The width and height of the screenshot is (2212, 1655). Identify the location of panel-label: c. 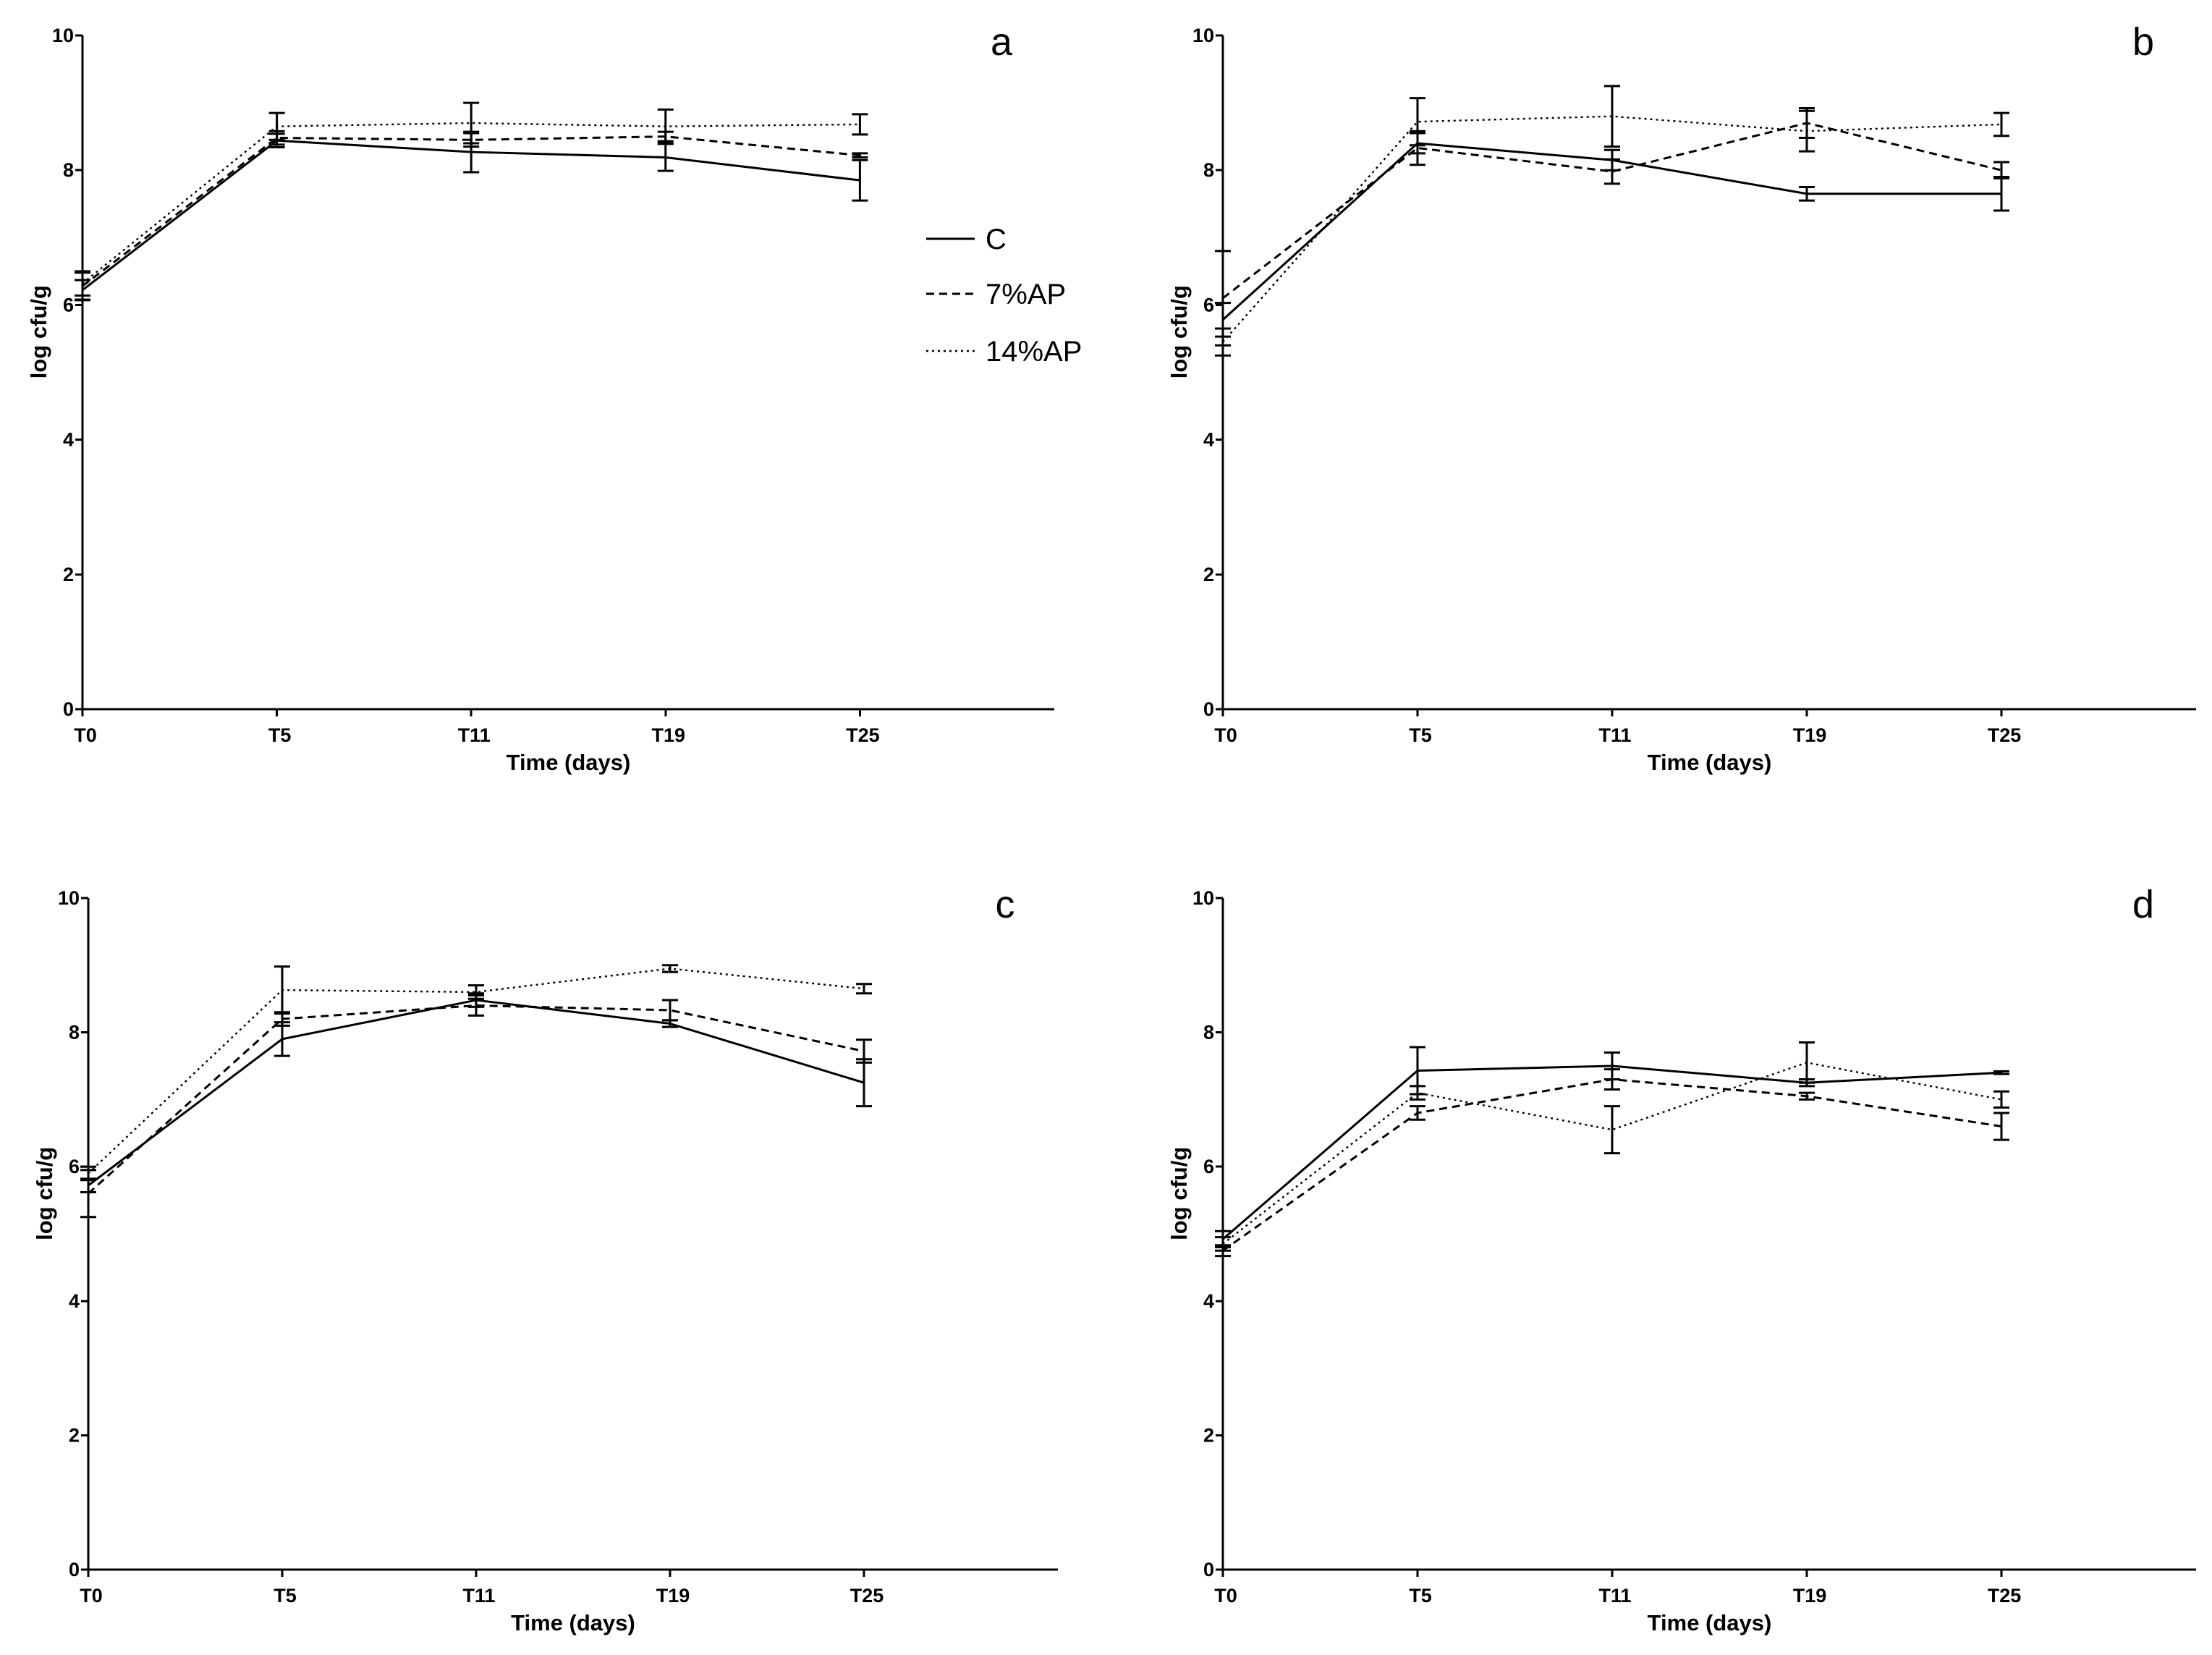
(1005, 904).